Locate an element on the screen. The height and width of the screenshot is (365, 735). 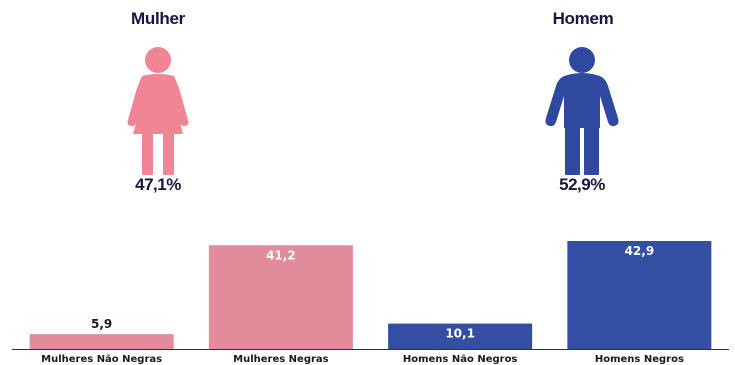
x-tick-label: Homens Negros is located at coordinates (639, 359).